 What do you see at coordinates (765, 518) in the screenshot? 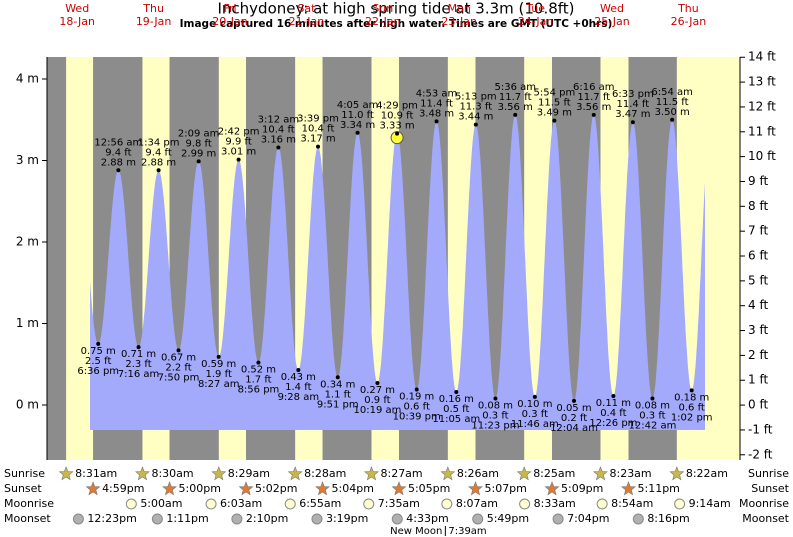
I see `row-label: Moonset` at bounding box center [765, 518].